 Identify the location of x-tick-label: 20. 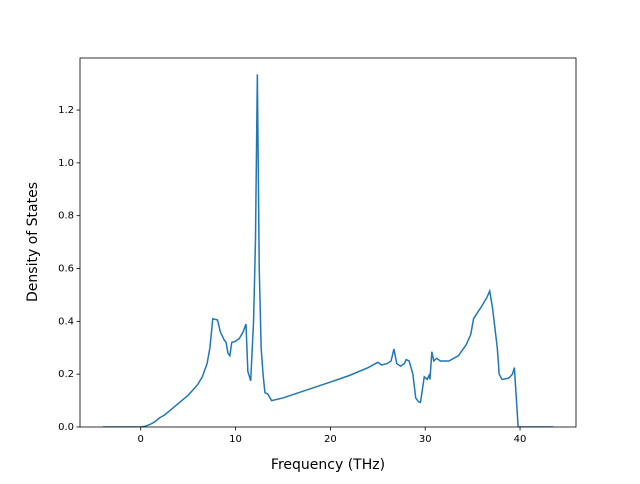
(330, 439).